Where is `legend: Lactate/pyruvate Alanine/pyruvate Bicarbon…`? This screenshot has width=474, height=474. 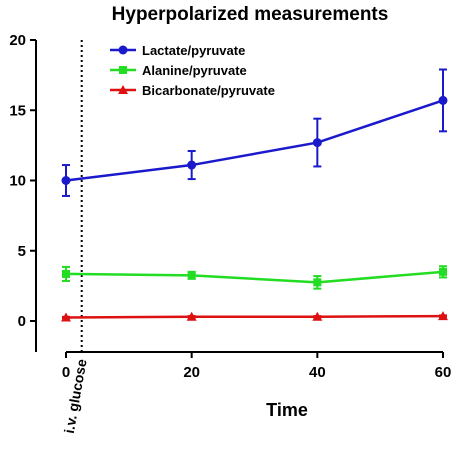
legend: Lactate/pyruvate Alanine/pyruvate Bicarbon… is located at coordinates (192, 70).